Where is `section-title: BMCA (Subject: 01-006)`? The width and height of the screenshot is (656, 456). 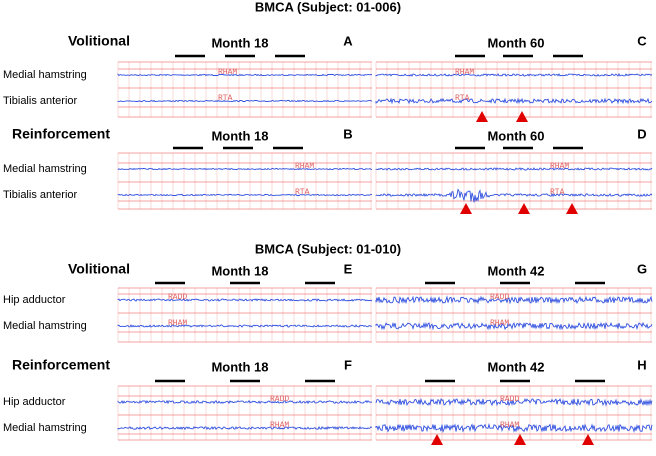 section-title: BMCA (Subject: 01-006) is located at coordinates (328, 7).